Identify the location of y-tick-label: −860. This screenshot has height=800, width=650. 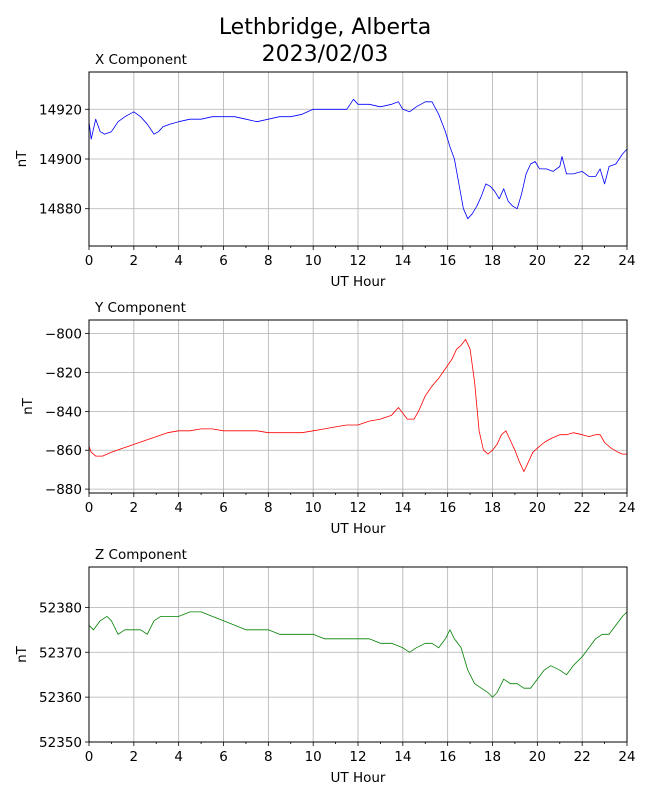
(63, 451).